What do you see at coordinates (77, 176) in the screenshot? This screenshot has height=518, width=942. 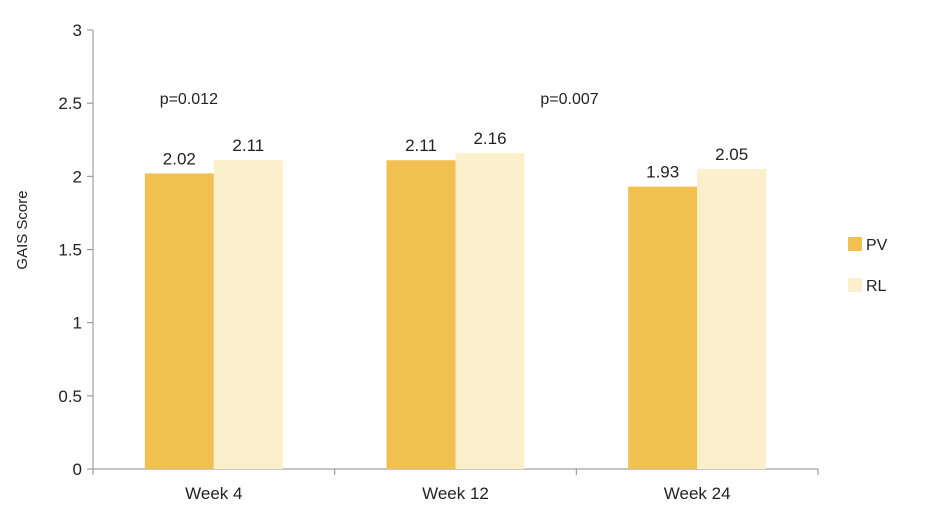 I see `y-tick-label: 2` at bounding box center [77, 176].